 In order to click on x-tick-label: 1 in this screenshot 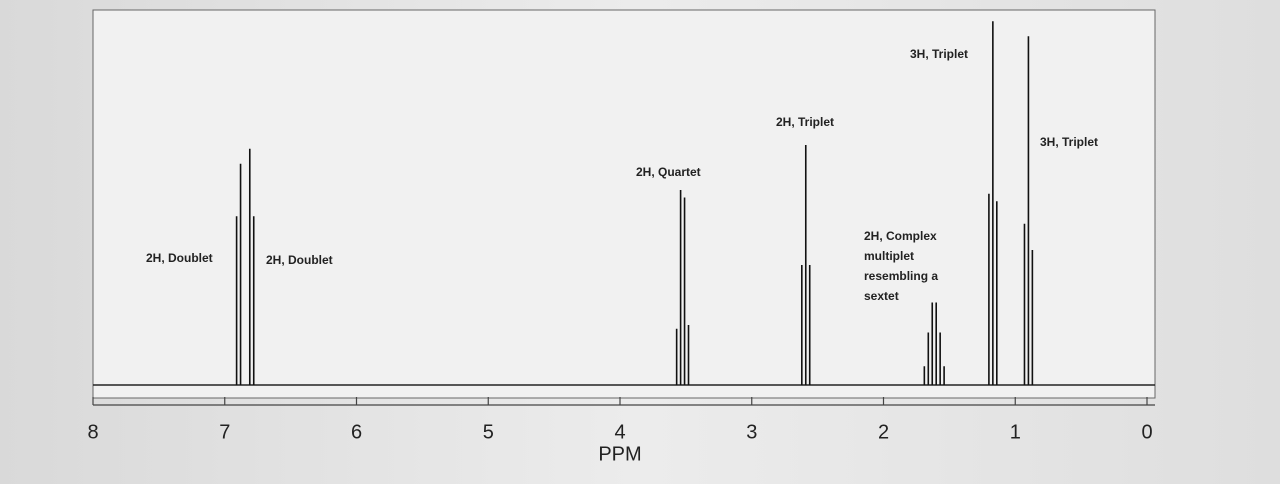, I will do `click(1015, 432)`.